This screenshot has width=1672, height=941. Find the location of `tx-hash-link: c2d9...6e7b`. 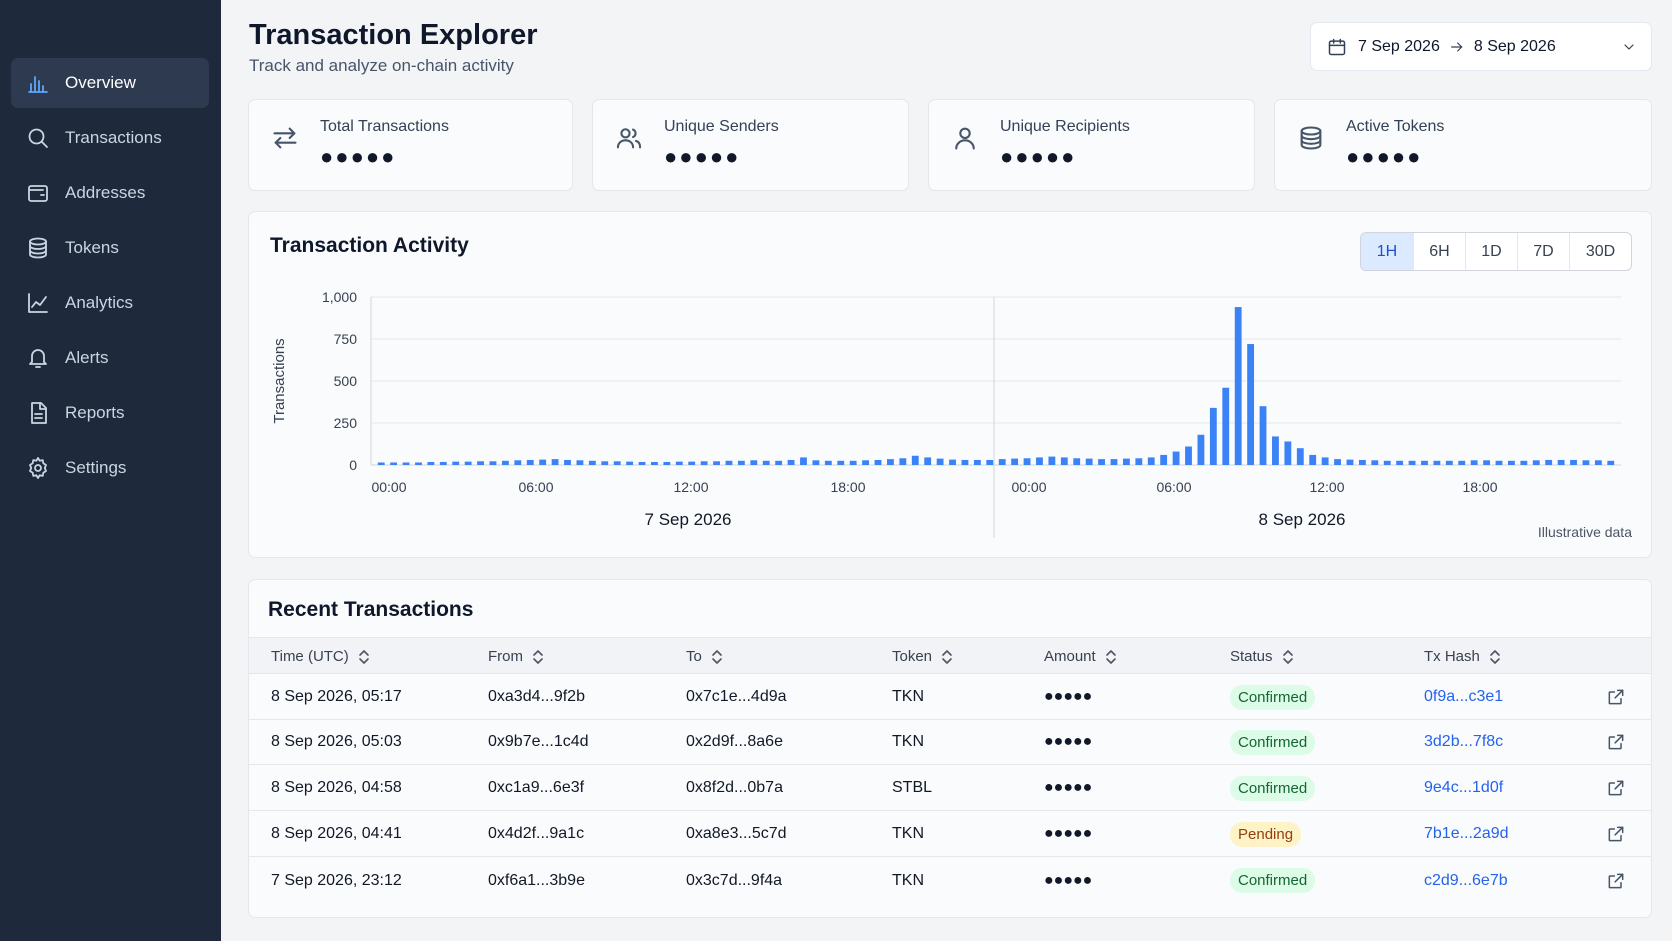

tx-hash-link: c2d9...6e7b is located at coordinates (1466, 880).